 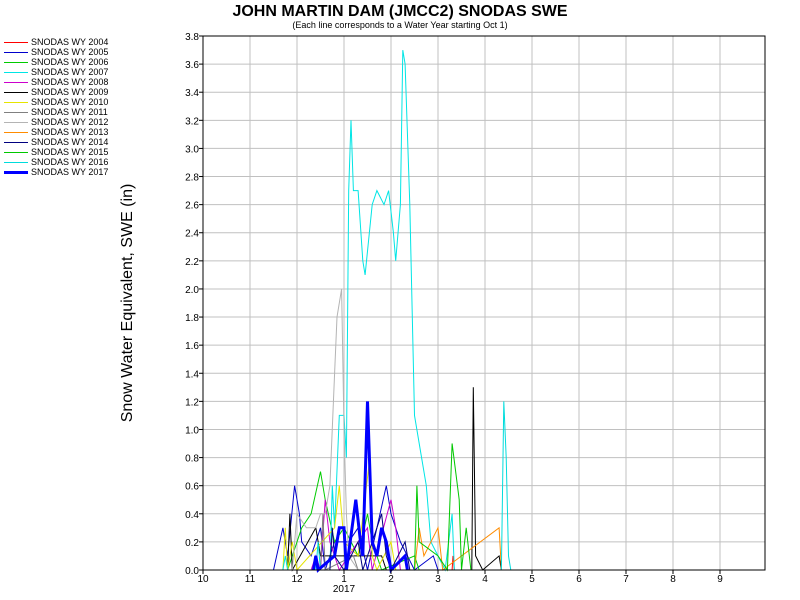 I want to click on y-tick-label: 1.4, so click(x=192, y=374).